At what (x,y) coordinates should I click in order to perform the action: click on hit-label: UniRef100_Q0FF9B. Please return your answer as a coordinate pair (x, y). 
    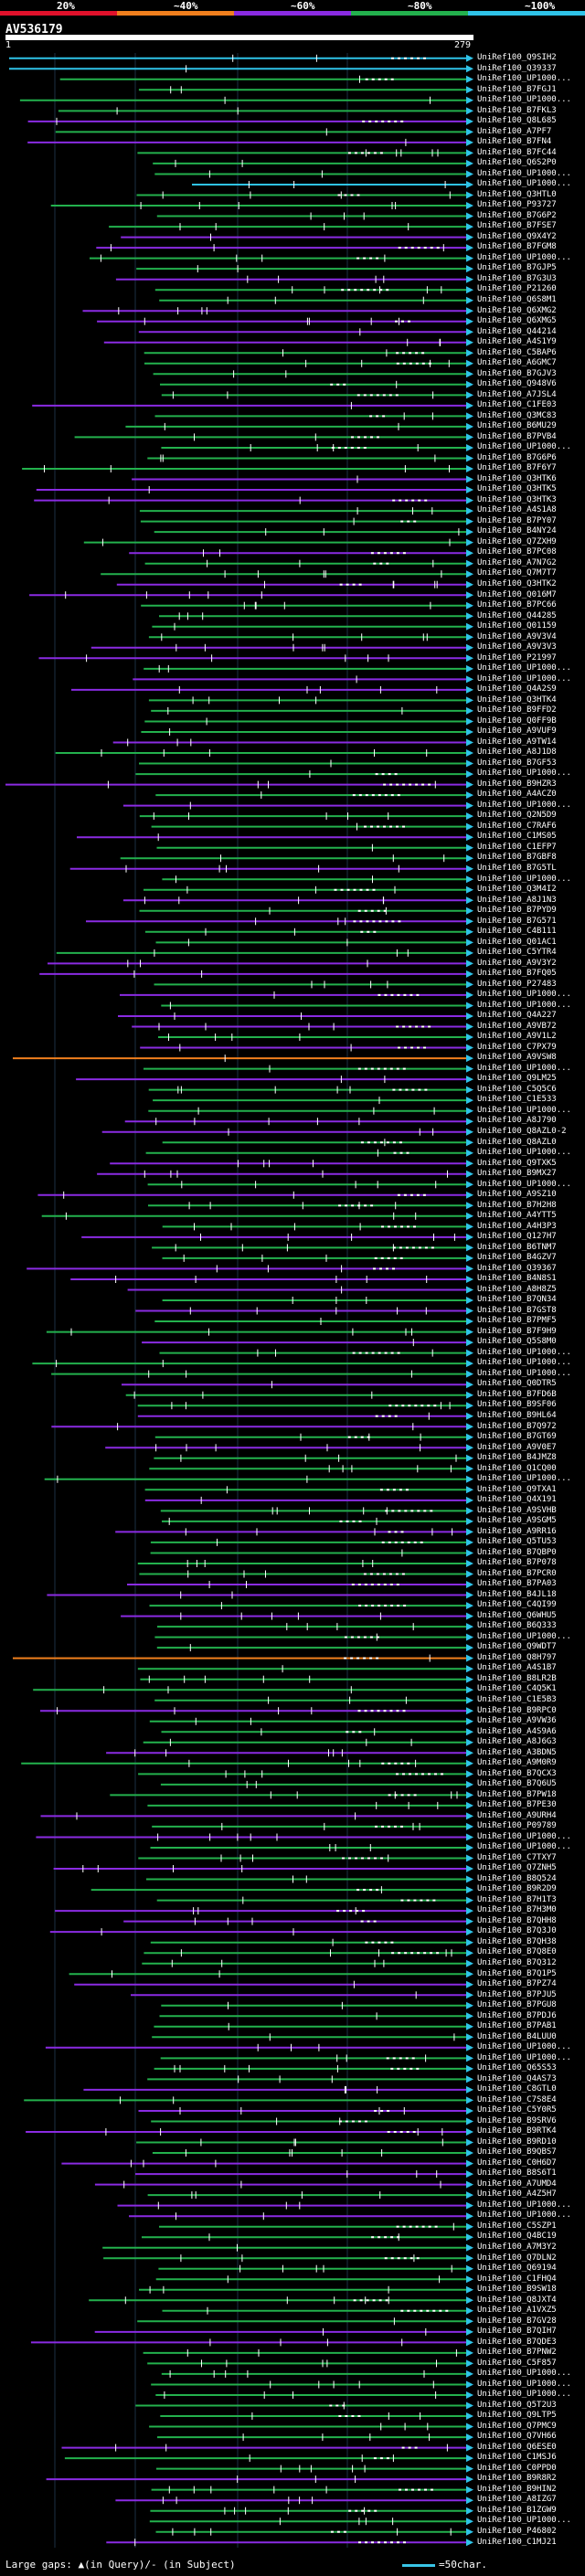
    Looking at the image, I should click on (517, 721).